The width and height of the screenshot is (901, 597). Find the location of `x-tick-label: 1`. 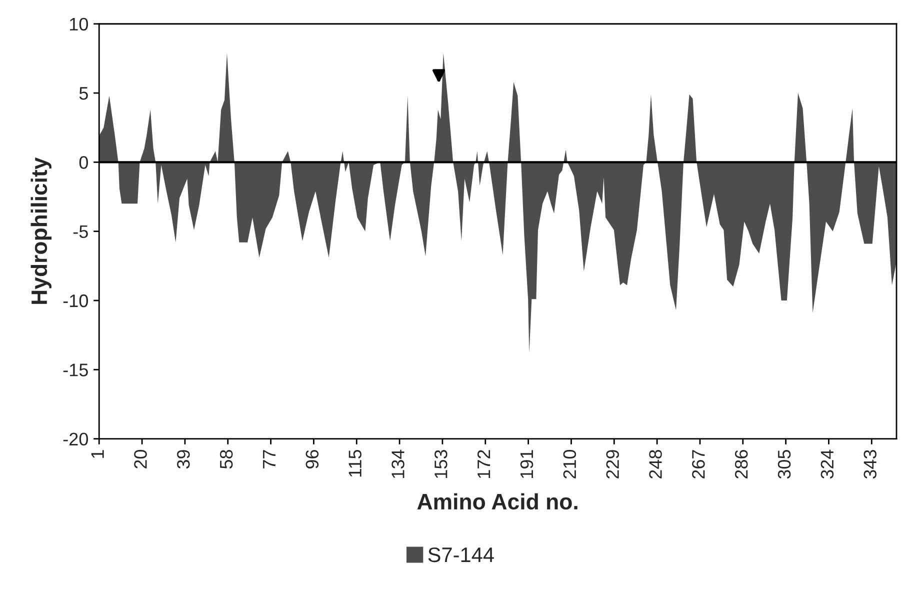

x-tick-label: 1 is located at coordinates (97, 454).